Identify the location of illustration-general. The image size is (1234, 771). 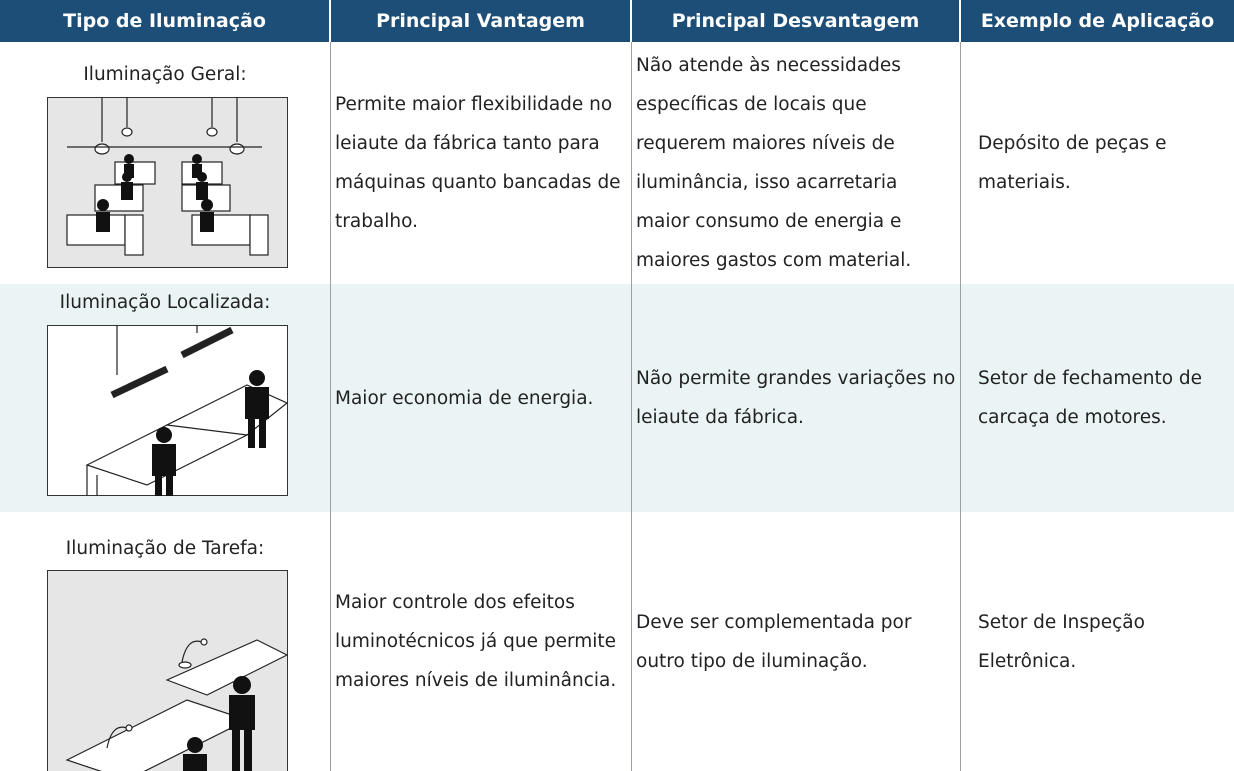
(167, 182).